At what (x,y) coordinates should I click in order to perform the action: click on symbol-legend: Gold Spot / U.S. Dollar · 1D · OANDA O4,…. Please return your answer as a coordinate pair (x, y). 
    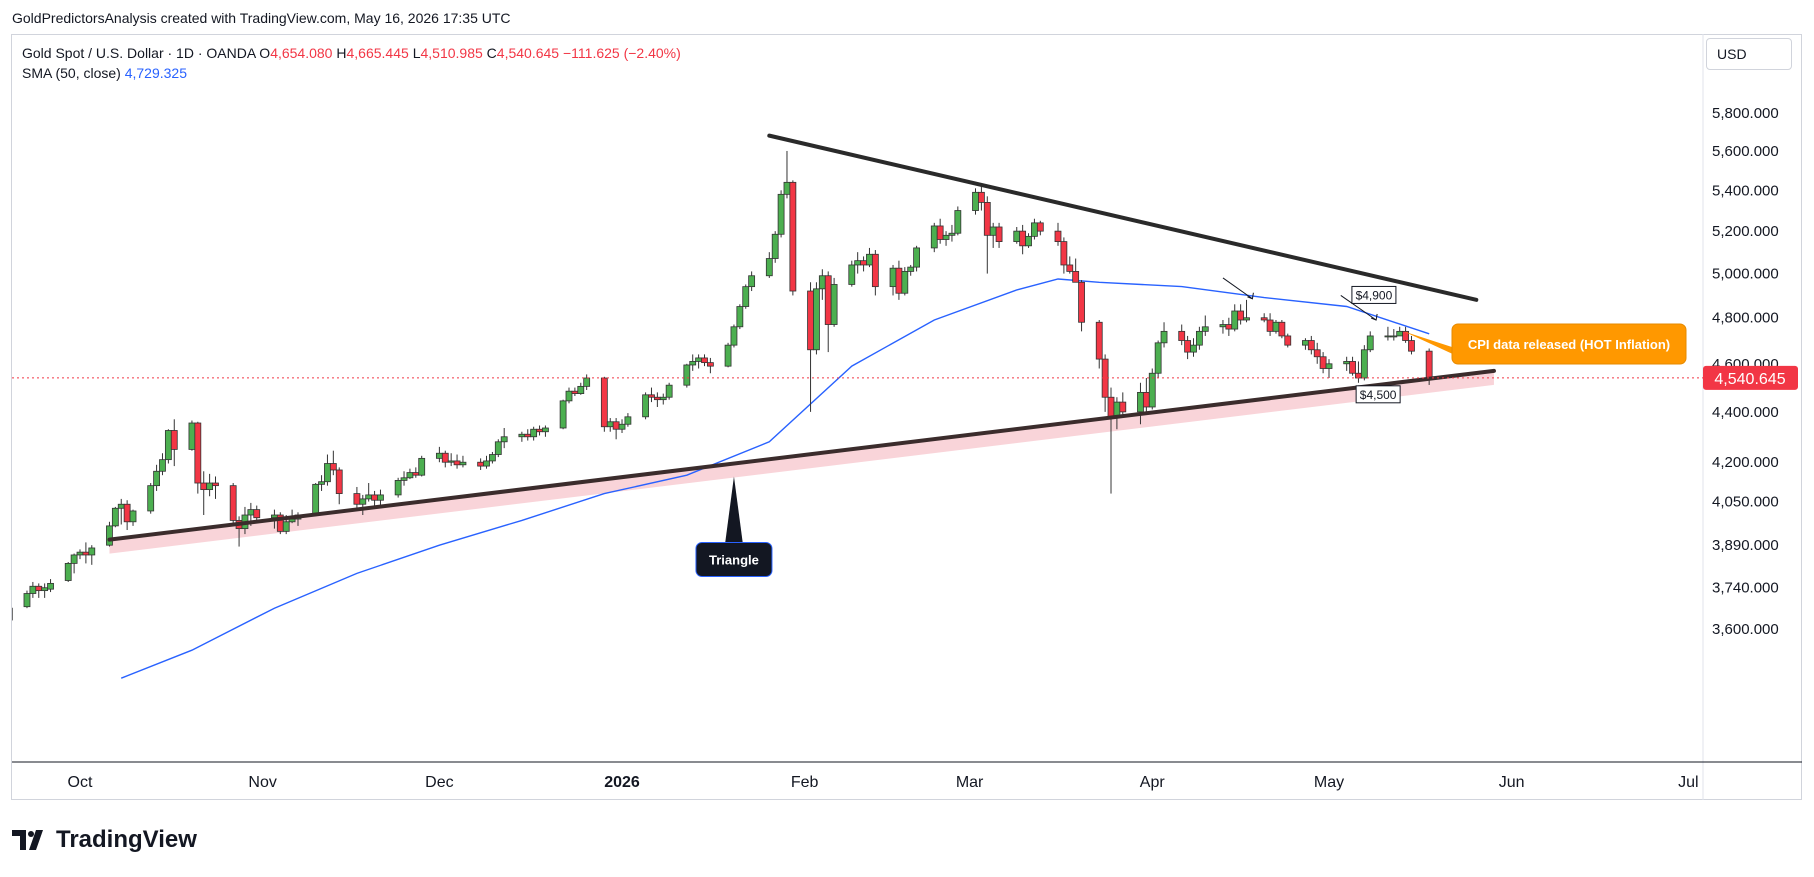
    Looking at the image, I should click on (351, 53).